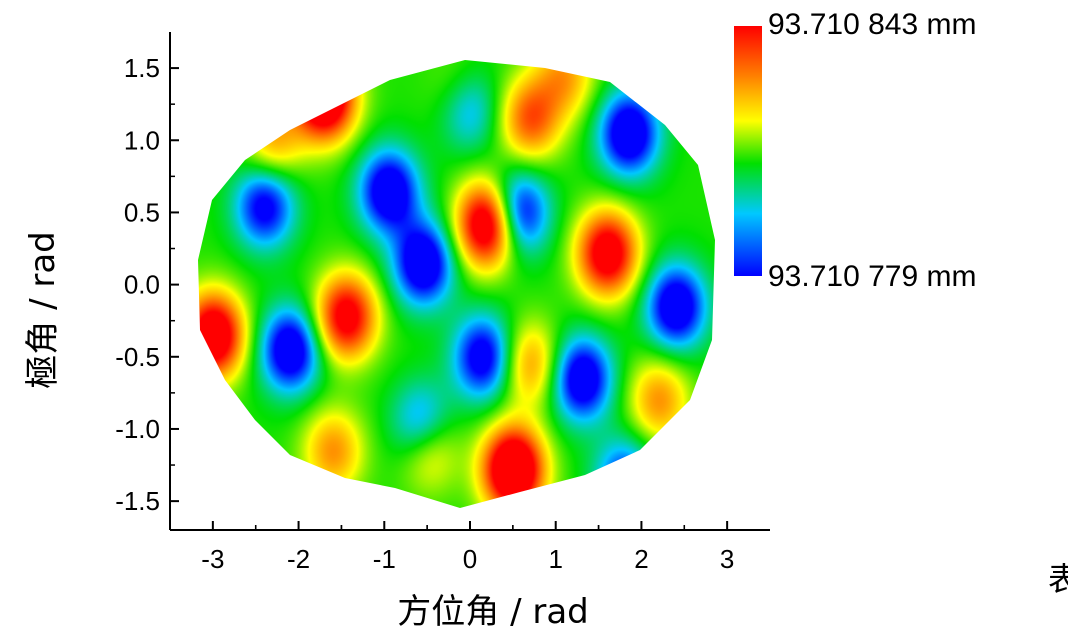 This screenshot has height=638, width=1068. I want to click on x-tick-label: -3, so click(212, 559).